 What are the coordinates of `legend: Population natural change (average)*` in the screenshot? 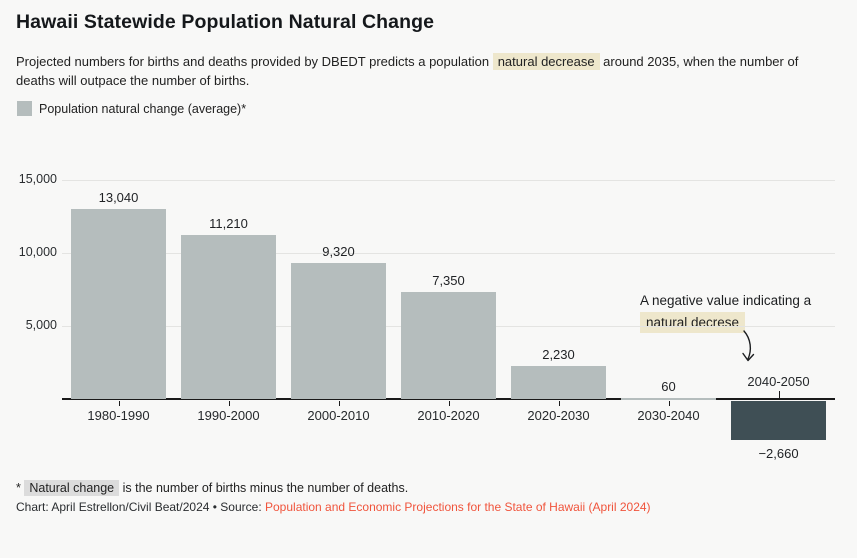 It's located at (131, 108).